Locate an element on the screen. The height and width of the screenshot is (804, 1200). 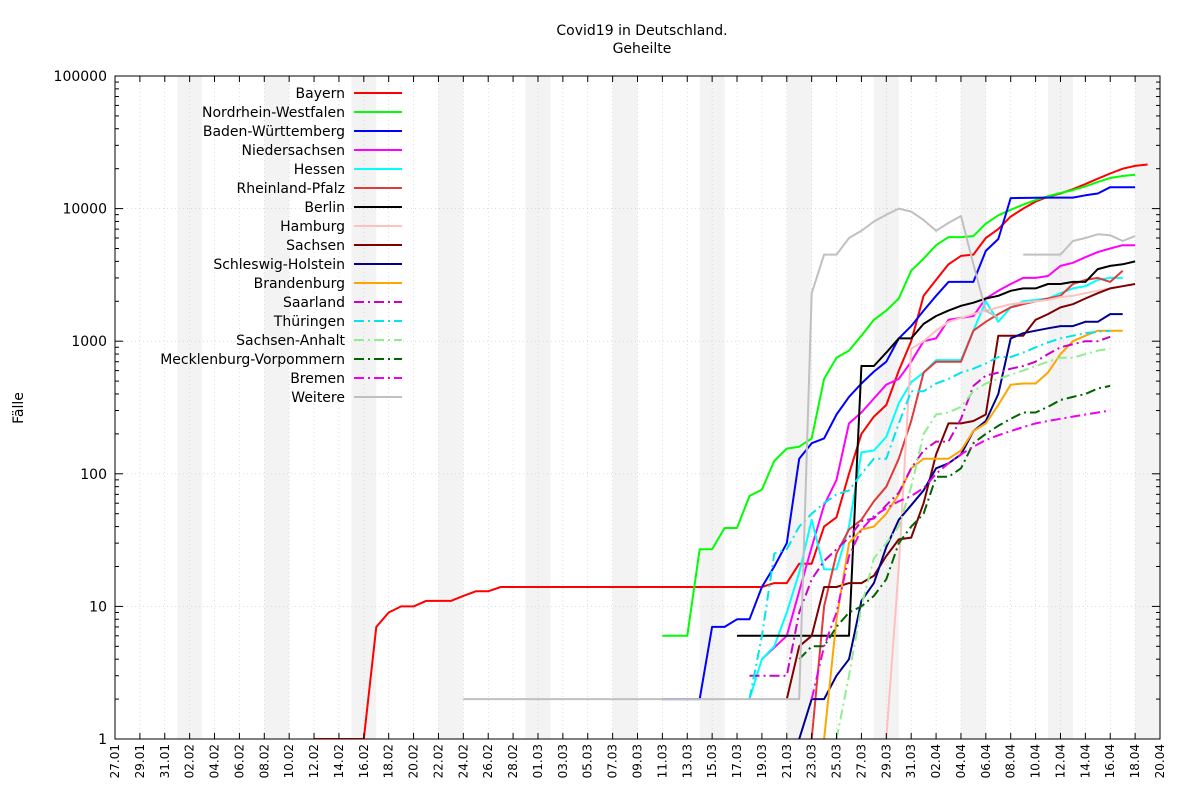
legend-label: Rheinland-Pfalz is located at coordinates (291, 189).